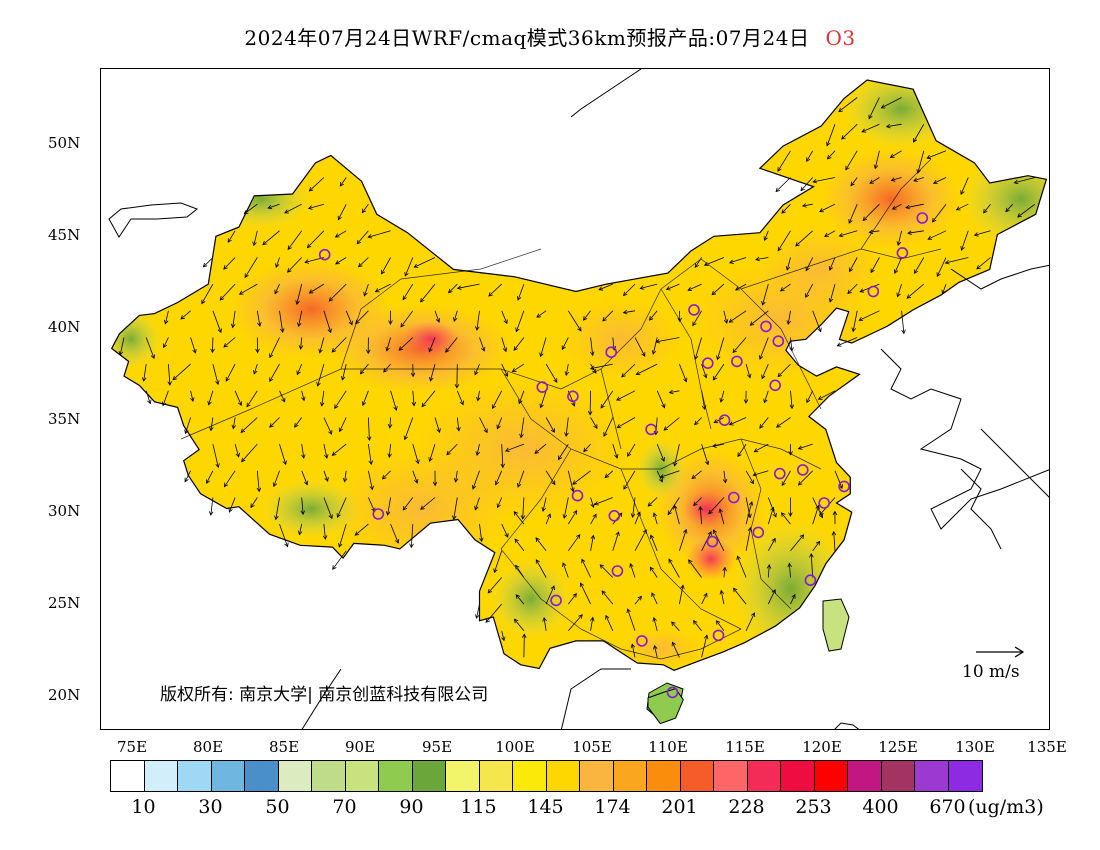 The height and width of the screenshot is (850, 1100). I want to click on lon-label-100e: 100E, so click(515, 747).